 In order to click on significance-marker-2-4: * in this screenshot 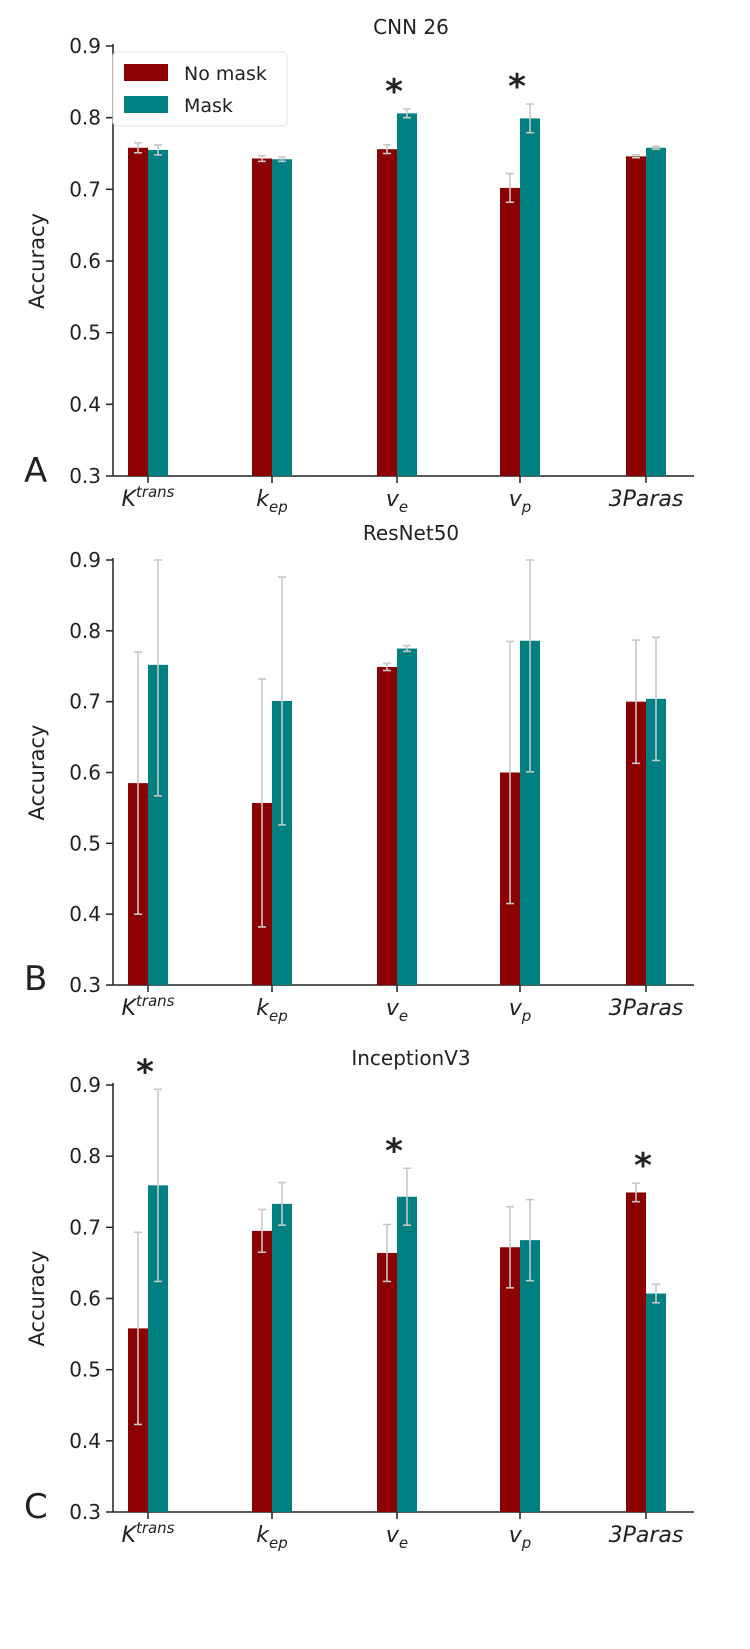, I will do `click(643, 1166)`.